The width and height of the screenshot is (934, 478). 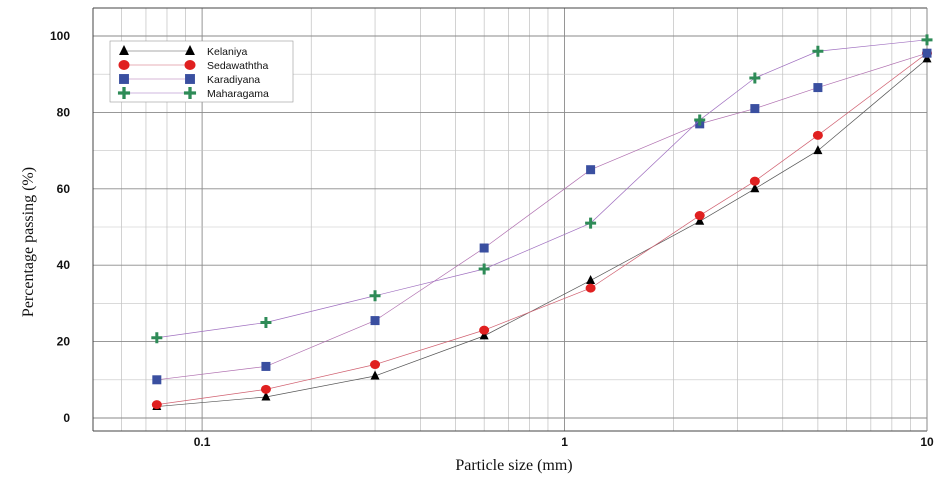 I want to click on x-tick-label: 10, so click(x=927, y=442).